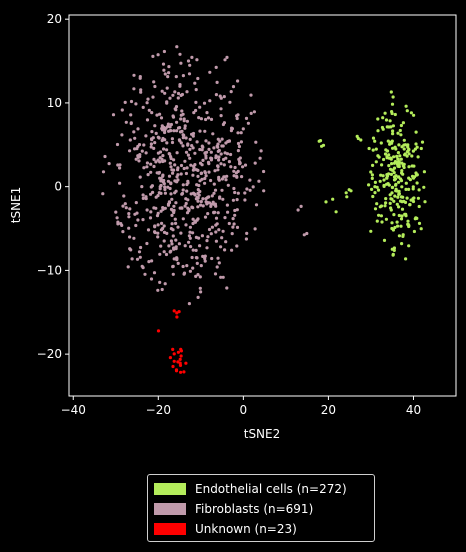 The height and width of the screenshot is (552, 466). Describe the element at coordinates (54, 103) in the screenshot. I see `y-tick-label: 10` at that location.